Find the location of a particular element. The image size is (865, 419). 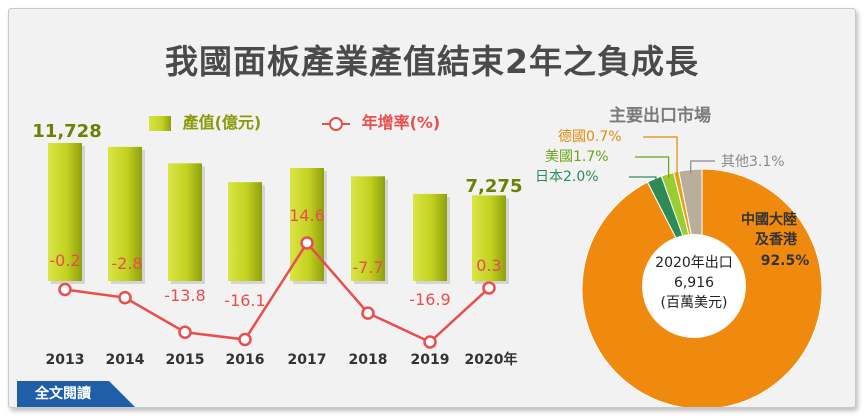

pie-label-china-line2: 及香港 is located at coordinates (776, 239).